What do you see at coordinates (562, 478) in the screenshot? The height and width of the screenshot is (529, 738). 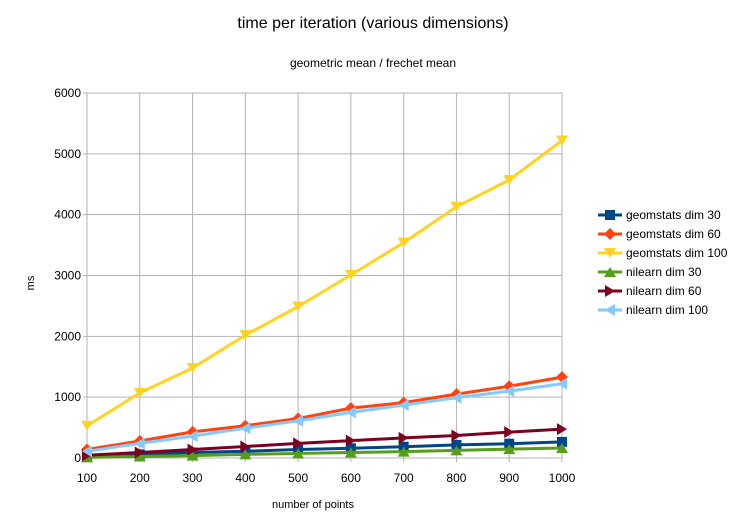 I see `x-tick-label: 1000` at bounding box center [562, 478].